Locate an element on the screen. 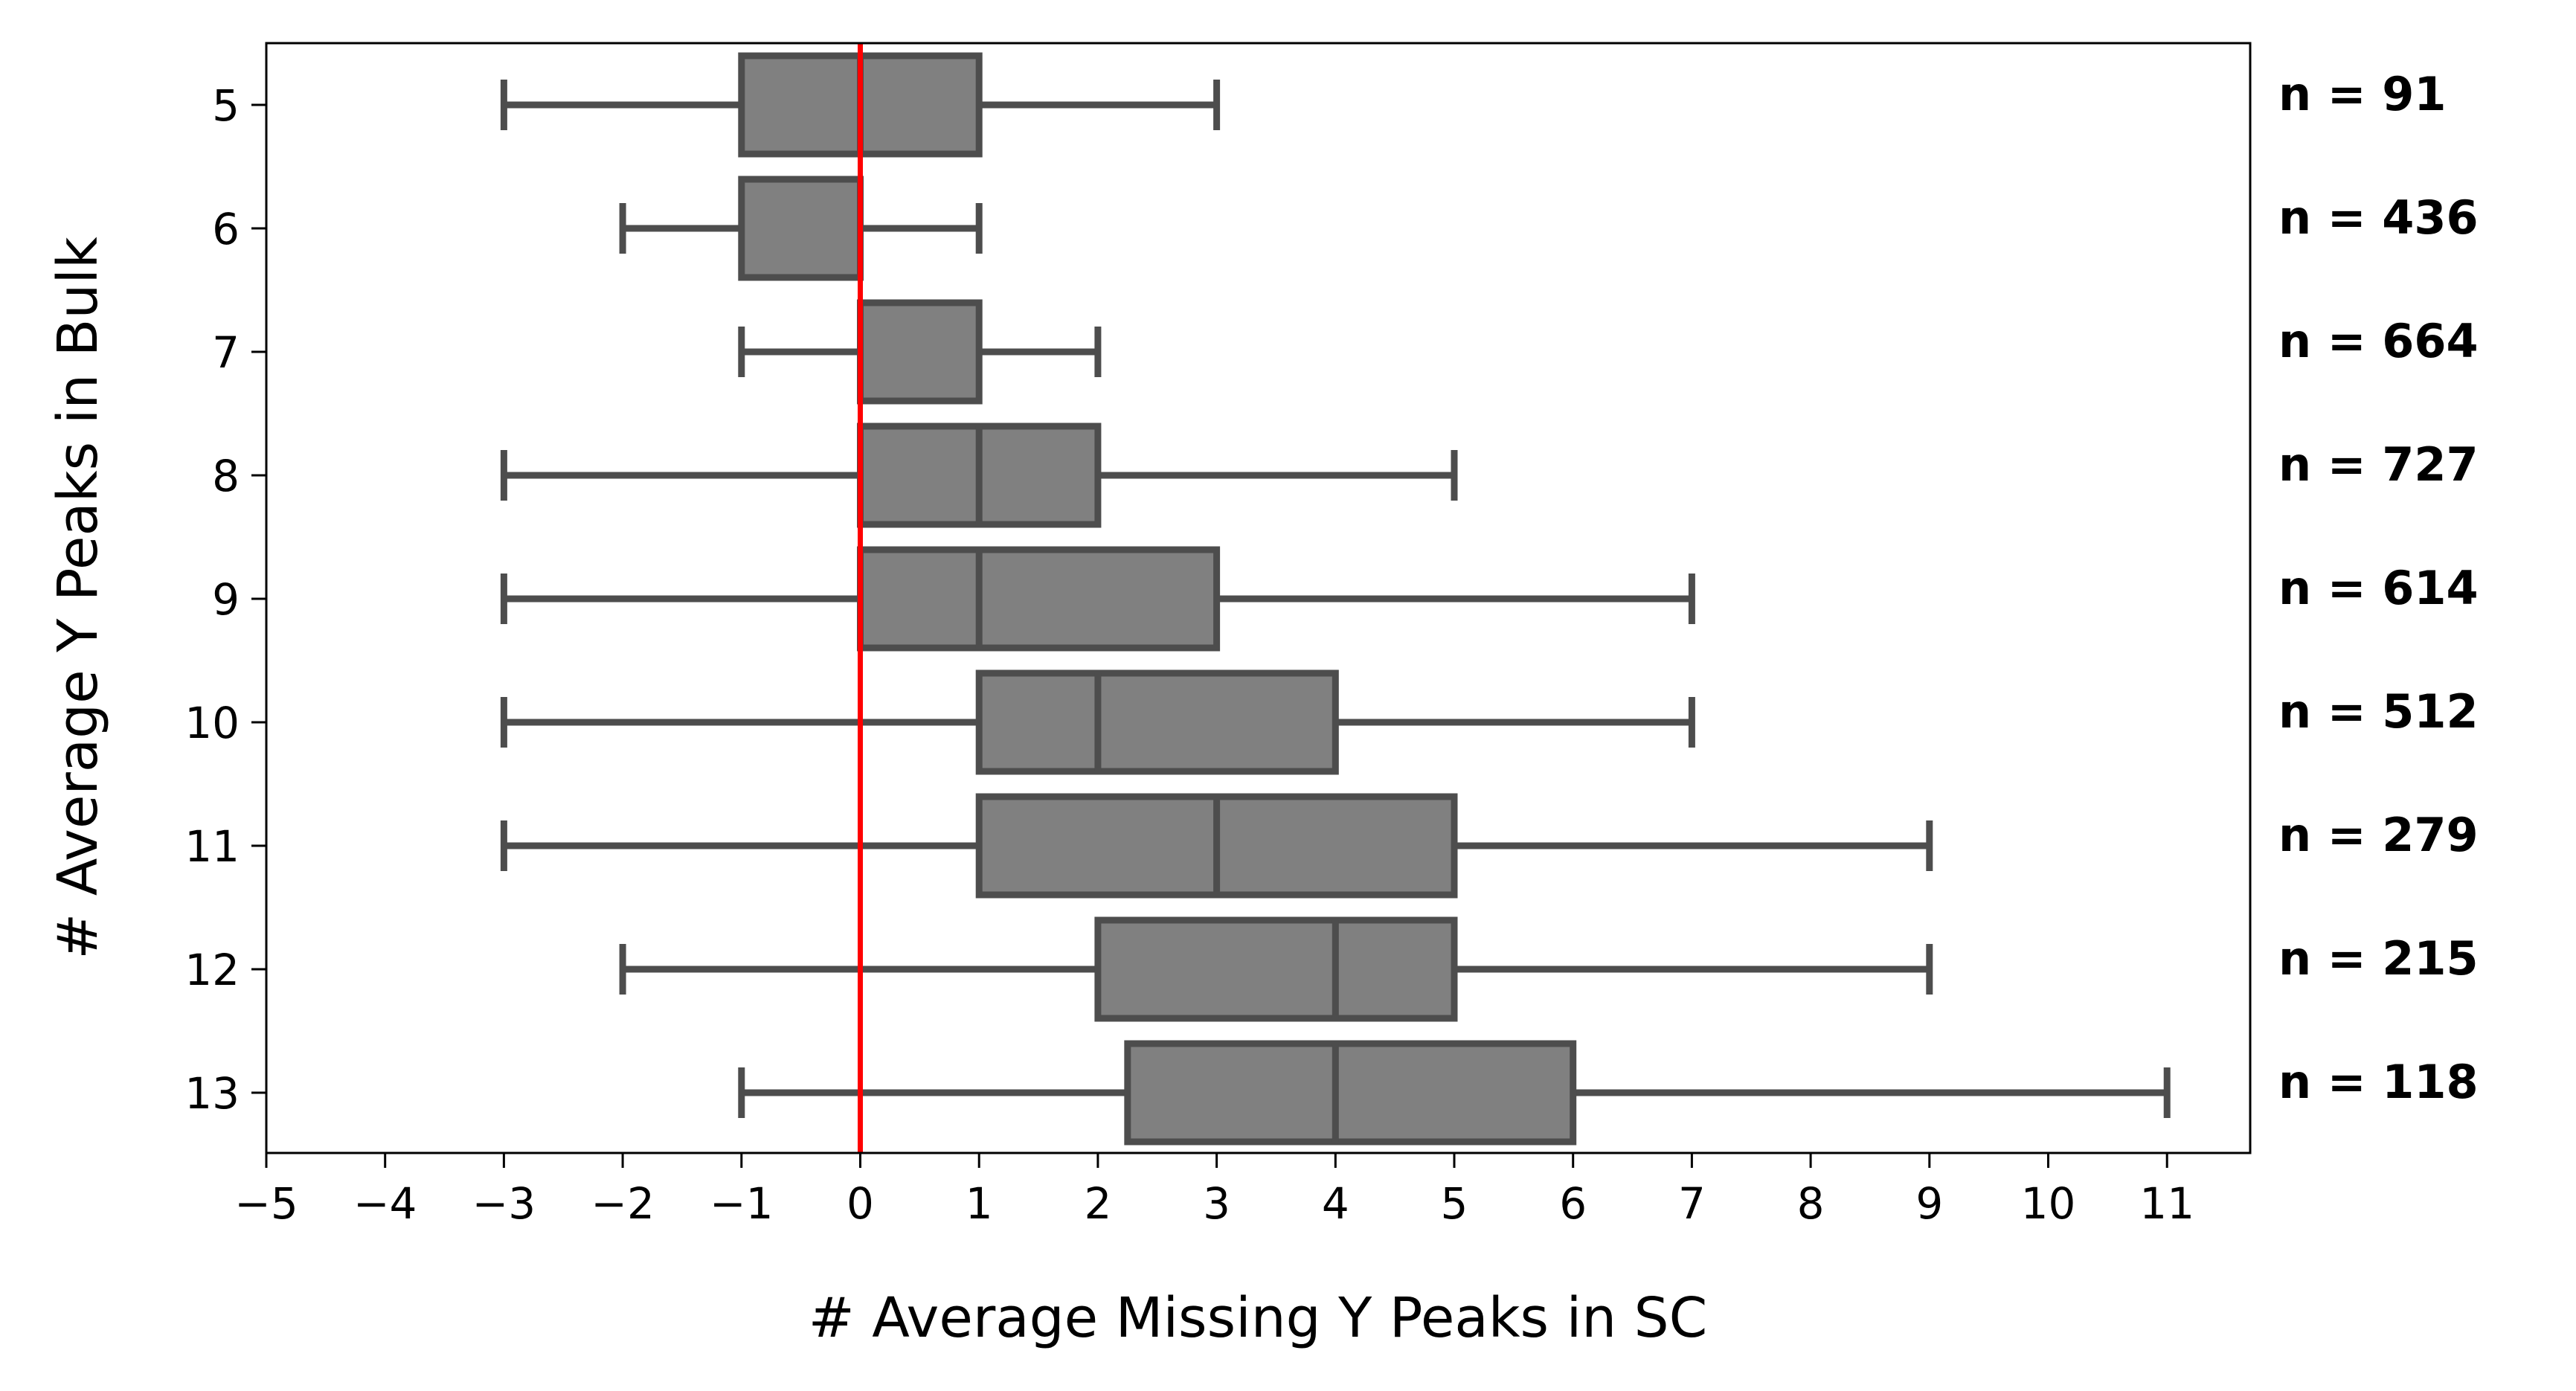  sample-size-label: n = 91 is located at coordinates (2362, 94).